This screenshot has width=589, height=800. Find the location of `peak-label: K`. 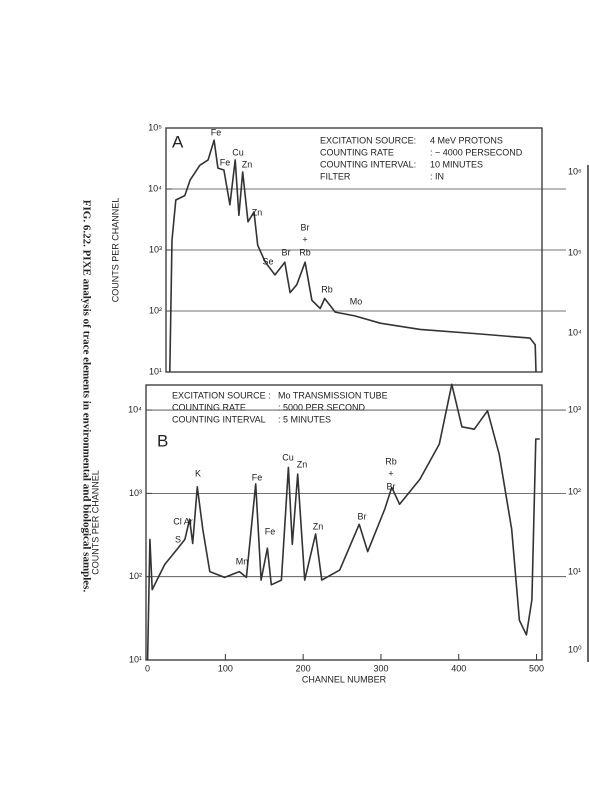

peak-label: K is located at coordinates (198, 473).